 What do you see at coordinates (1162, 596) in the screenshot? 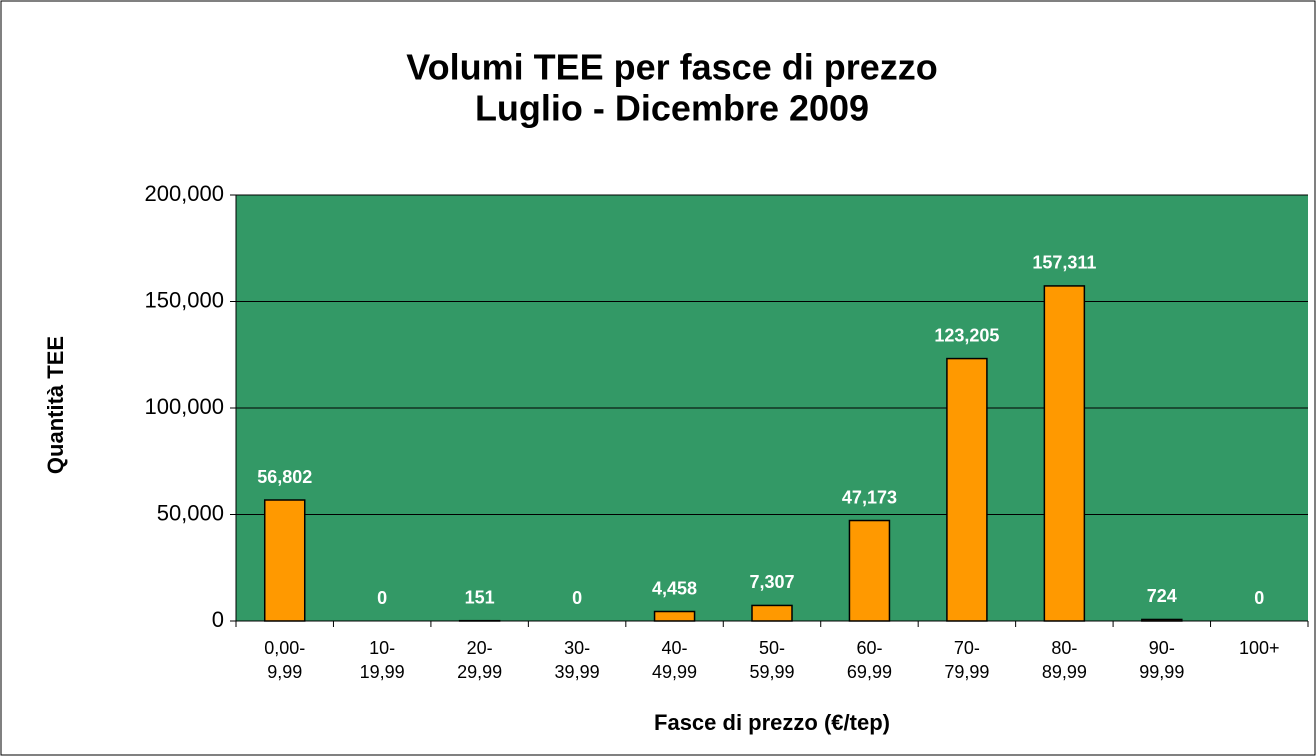
I see `data-label: 724` at bounding box center [1162, 596].